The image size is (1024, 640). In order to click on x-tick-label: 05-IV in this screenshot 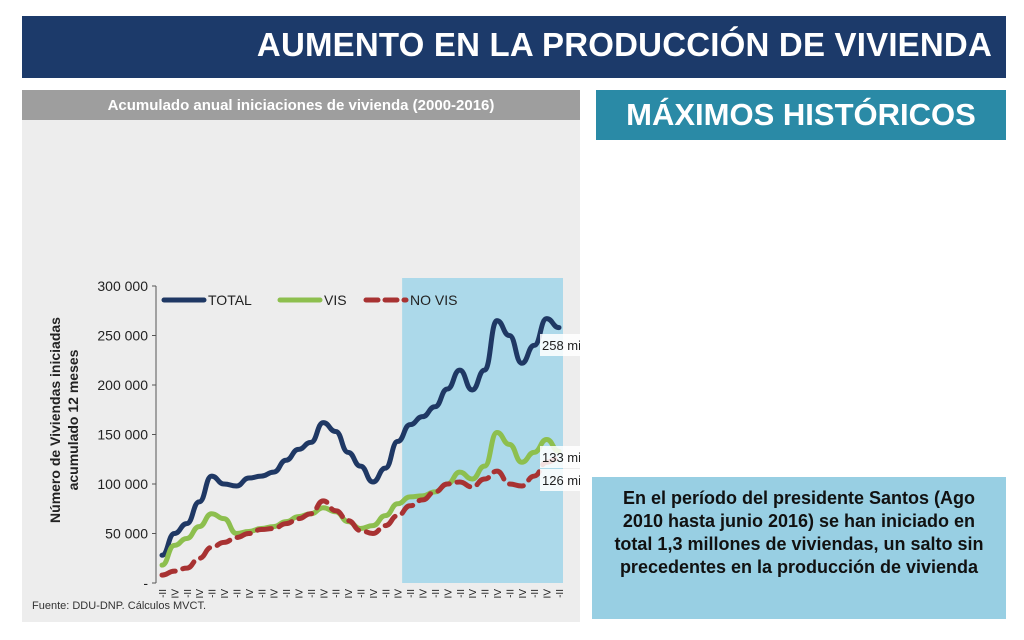, I will do `click(299, 593)`.